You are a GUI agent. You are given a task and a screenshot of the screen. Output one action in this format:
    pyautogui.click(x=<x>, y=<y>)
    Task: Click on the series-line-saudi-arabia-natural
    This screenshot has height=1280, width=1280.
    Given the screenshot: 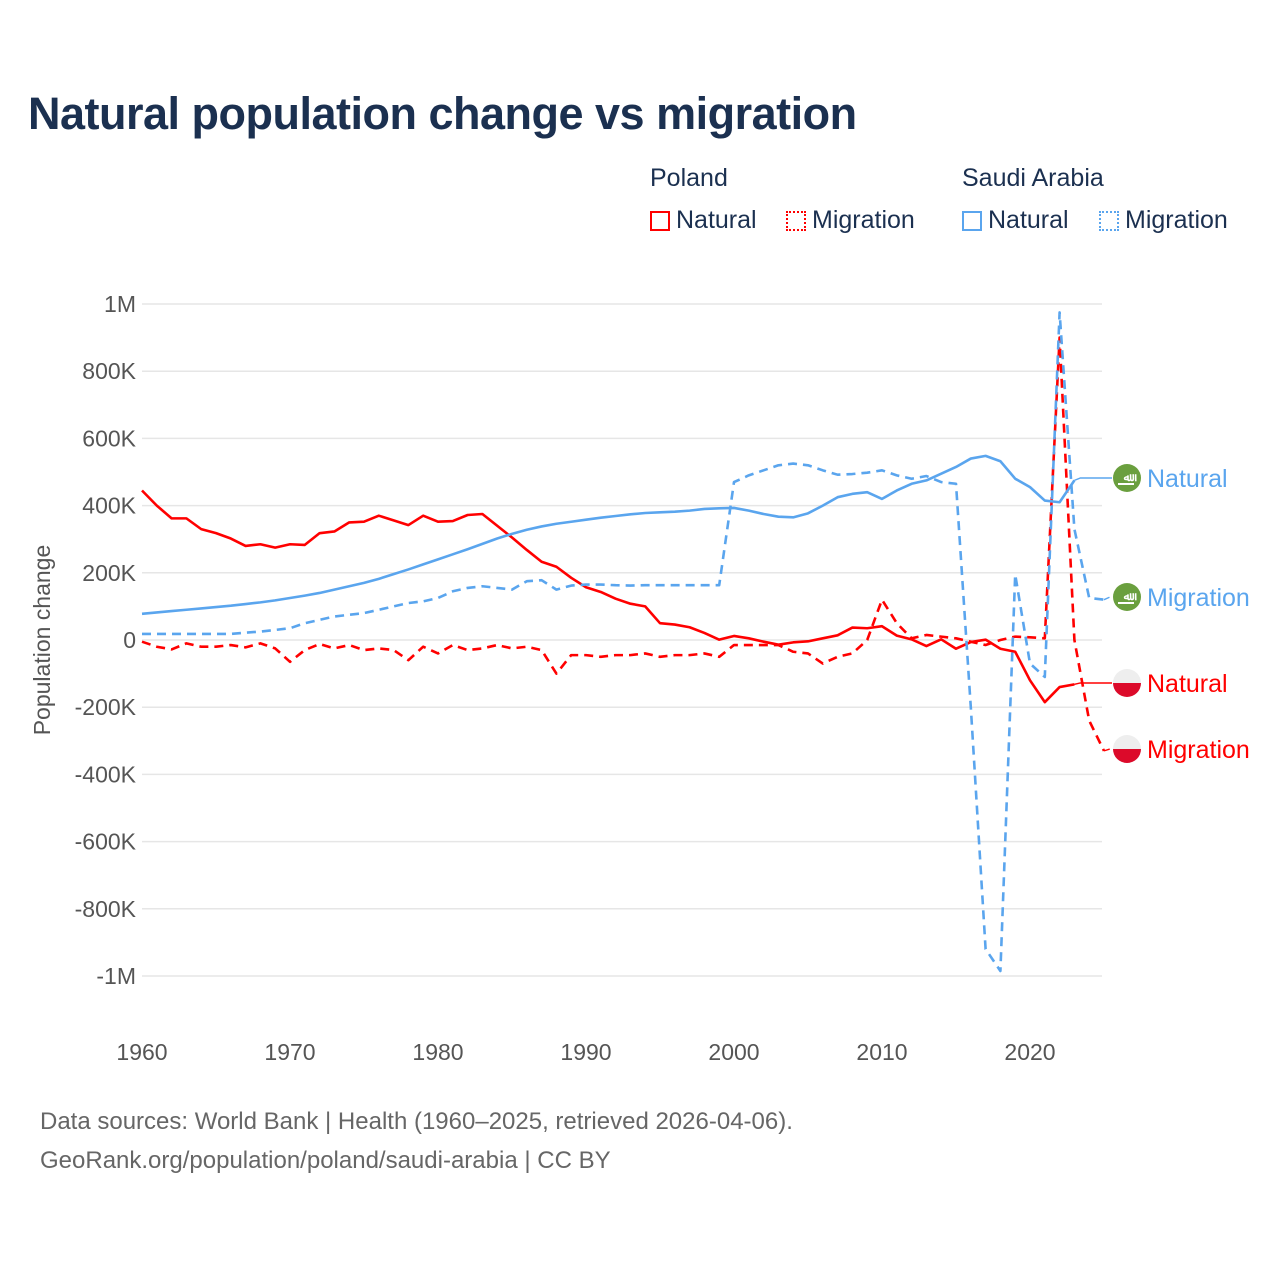 What is the action you would take?
    pyautogui.click(x=608, y=535)
    